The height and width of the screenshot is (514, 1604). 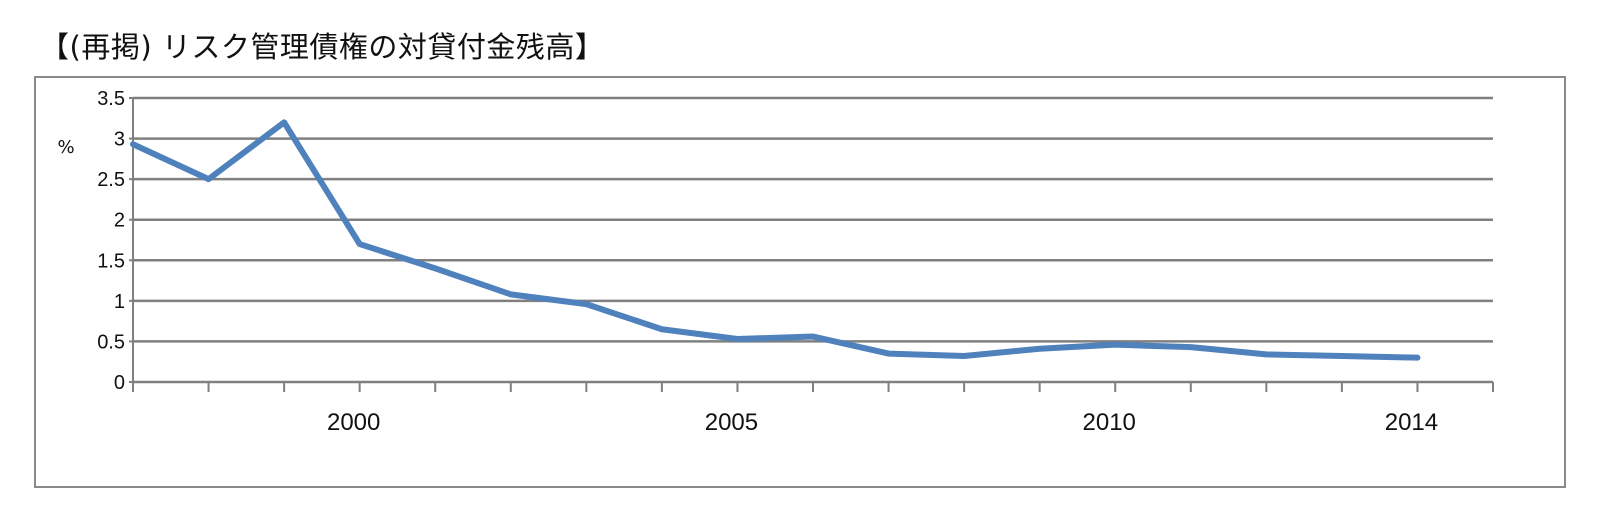 I want to click on chart-title: 【(再掲) リスク管理債権の対貸付金残高】, so click(x=322, y=47).